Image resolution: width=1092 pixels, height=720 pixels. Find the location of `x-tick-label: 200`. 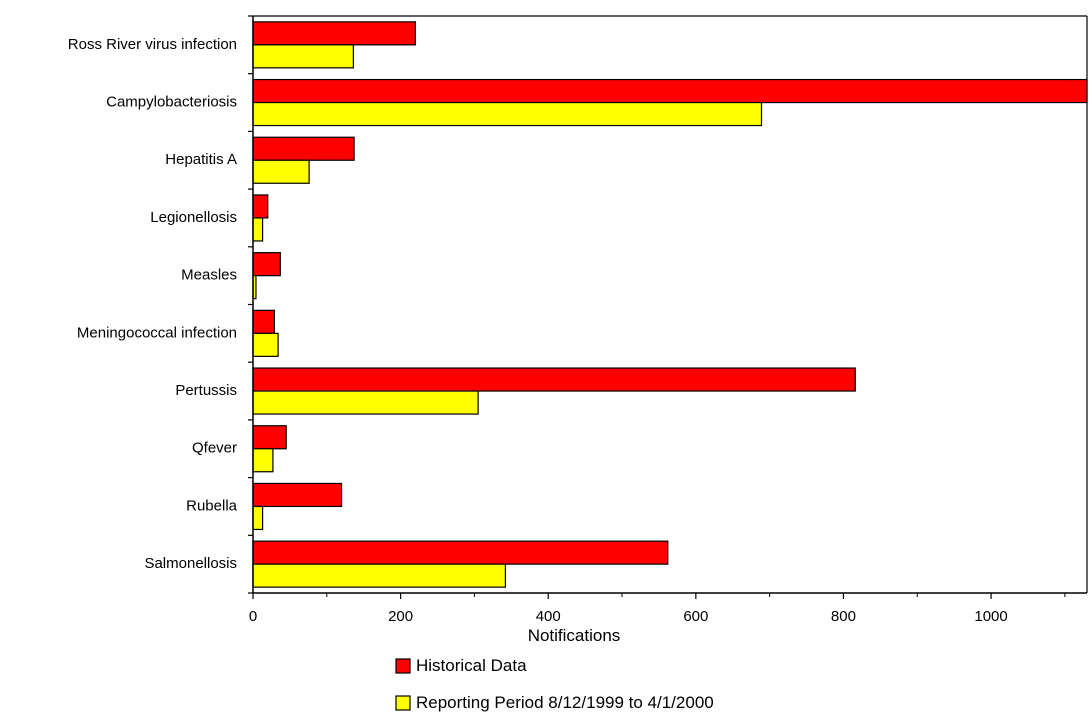

x-tick-label: 200 is located at coordinates (400, 616).